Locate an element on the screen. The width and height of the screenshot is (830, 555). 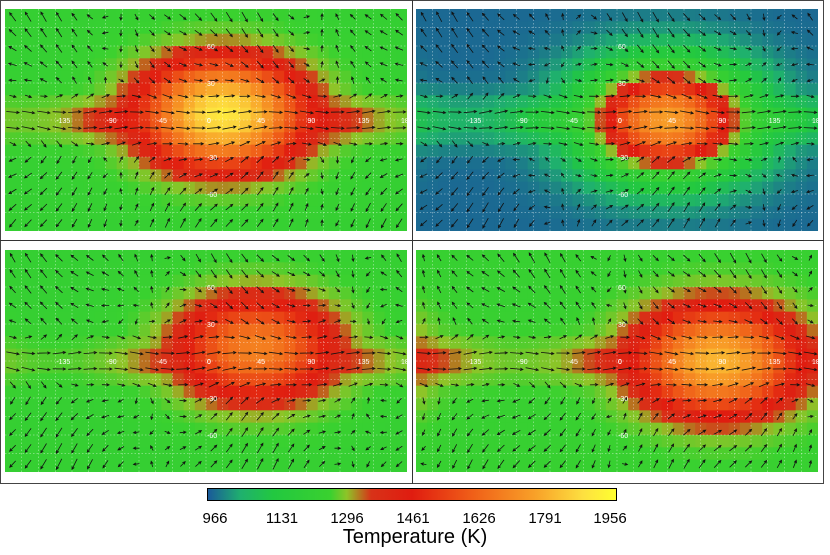
longitude-tick-label: -135 is located at coordinates (63, 362).